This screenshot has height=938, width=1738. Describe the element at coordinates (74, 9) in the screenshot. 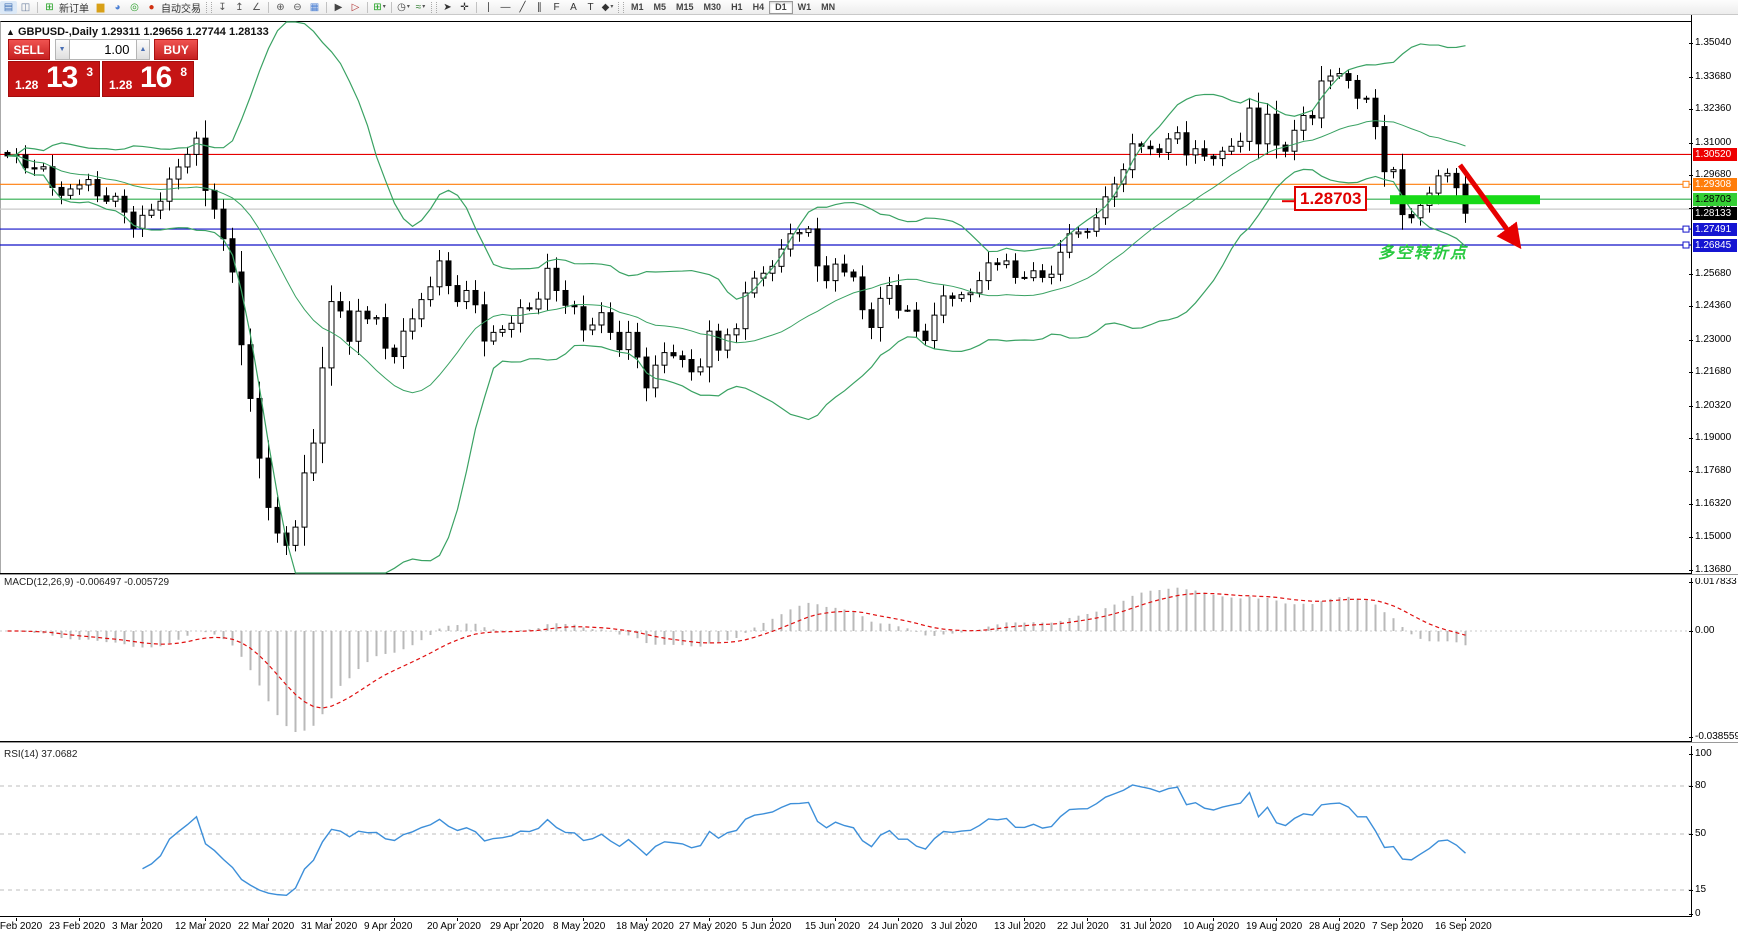

I see `new-order-button: 新订单` at that location.